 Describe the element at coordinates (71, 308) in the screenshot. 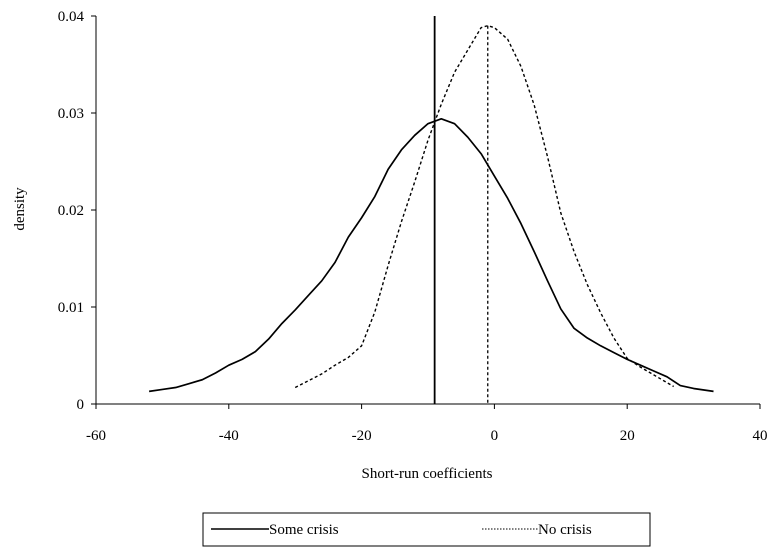

I see `y-tick-label: 0.01` at that location.